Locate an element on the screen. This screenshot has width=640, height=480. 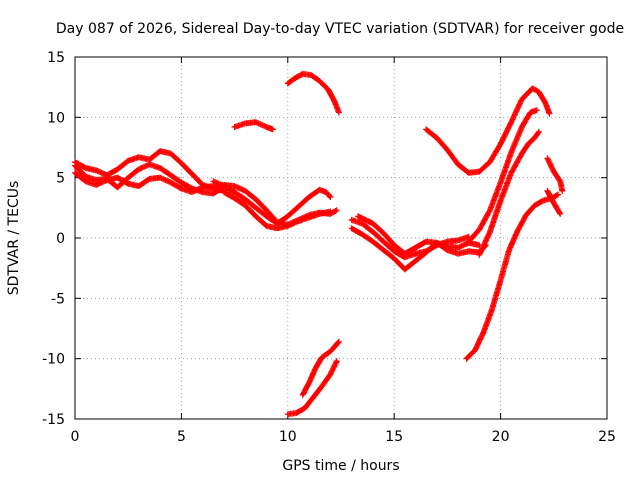
x-tick-label: 20 is located at coordinates (501, 437).